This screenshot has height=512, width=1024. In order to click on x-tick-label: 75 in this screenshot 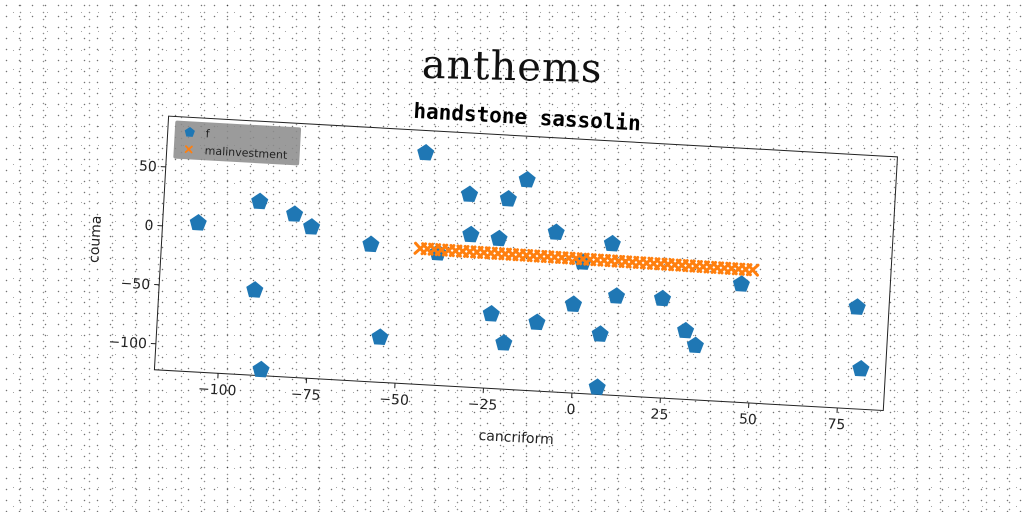, I will do `click(836, 424)`.